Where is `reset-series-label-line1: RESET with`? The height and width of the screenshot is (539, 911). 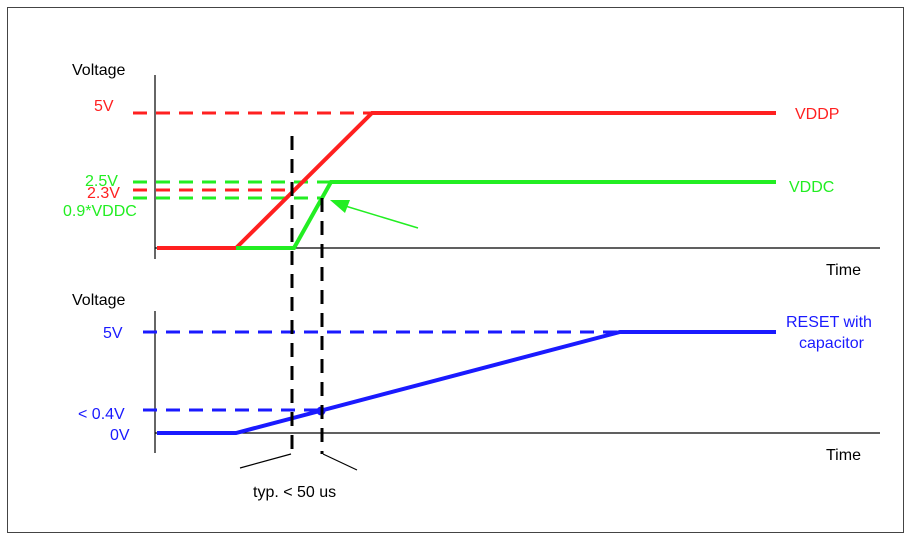
reset-series-label-line1: RESET with is located at coordinates (829, 322).